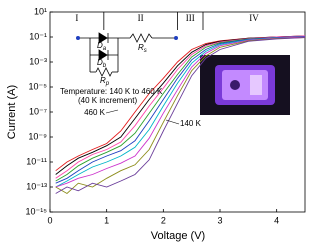  I want to click on circuit-label: Da, so click(102, 46).